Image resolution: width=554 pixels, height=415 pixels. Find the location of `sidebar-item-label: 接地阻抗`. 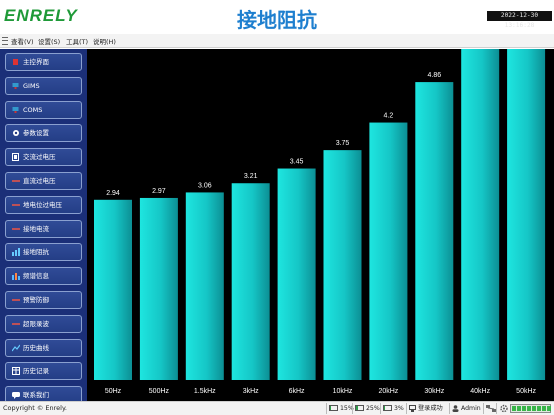

sidebar-item-label: 接地阻抗 is located at coordinates (36, 252).